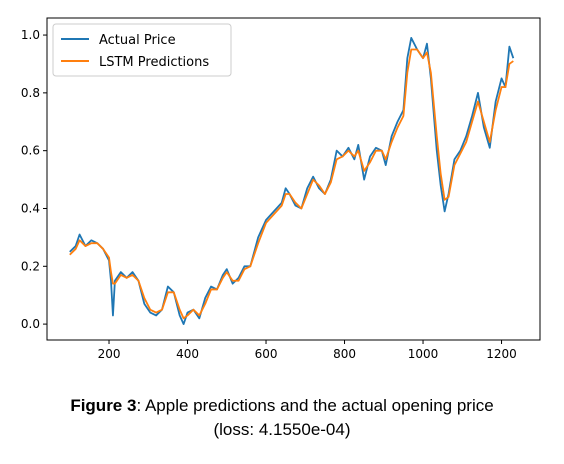 Image resolution: width=564 pixels, height=464 pixels. I want to click on y-tick-label: 0.0, so click(30, 324).